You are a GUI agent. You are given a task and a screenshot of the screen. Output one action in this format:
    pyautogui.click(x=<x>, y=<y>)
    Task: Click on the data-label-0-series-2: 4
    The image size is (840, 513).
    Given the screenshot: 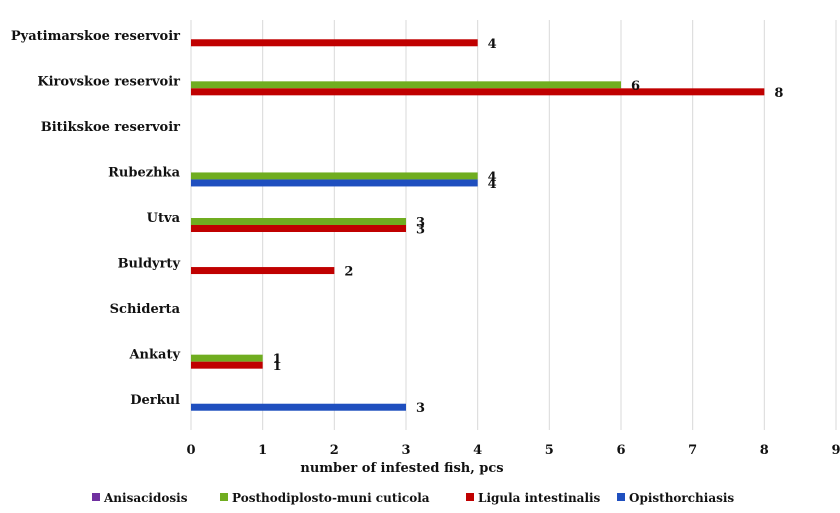 What is the action you would take?
    pyautogui.click(x=492, y=44)
    